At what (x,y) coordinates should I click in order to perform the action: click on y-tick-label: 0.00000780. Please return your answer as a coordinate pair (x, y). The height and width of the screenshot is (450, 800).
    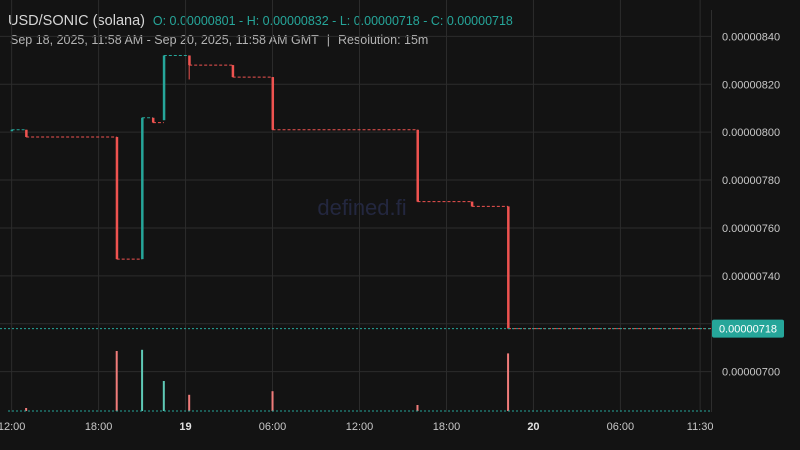
    Looking at the image, I should click on (751, 181).